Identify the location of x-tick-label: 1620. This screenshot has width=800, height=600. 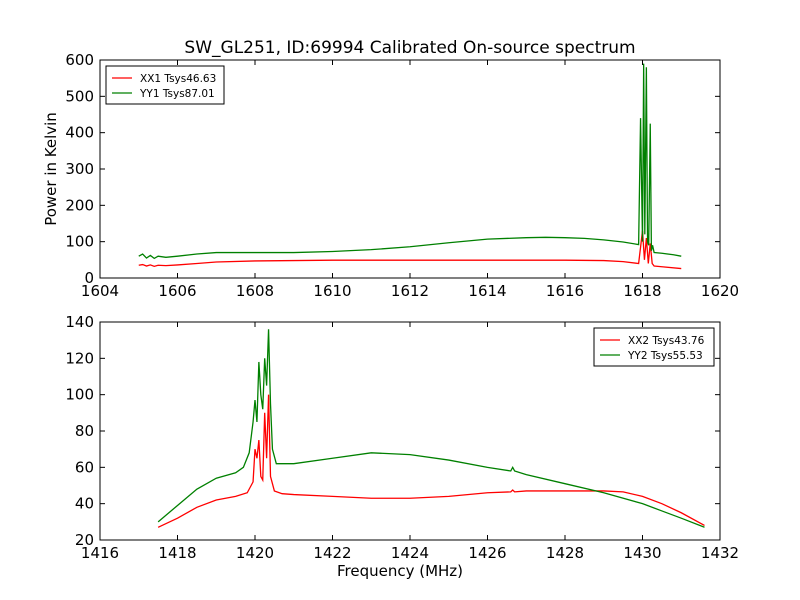
(720, 291).